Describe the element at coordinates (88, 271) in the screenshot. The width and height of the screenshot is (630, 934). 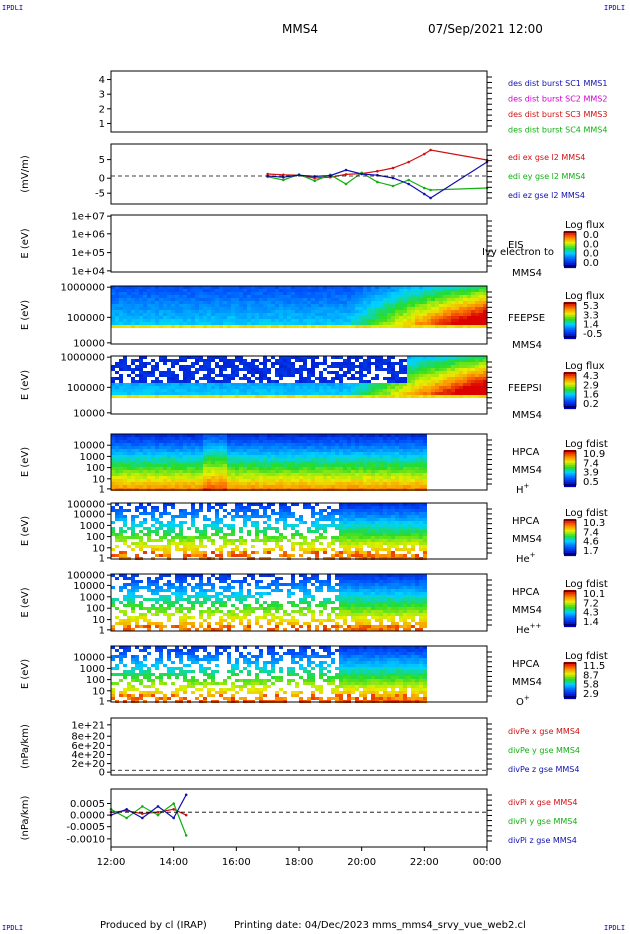
I see `y-tick-label: 1e+04` at that location.